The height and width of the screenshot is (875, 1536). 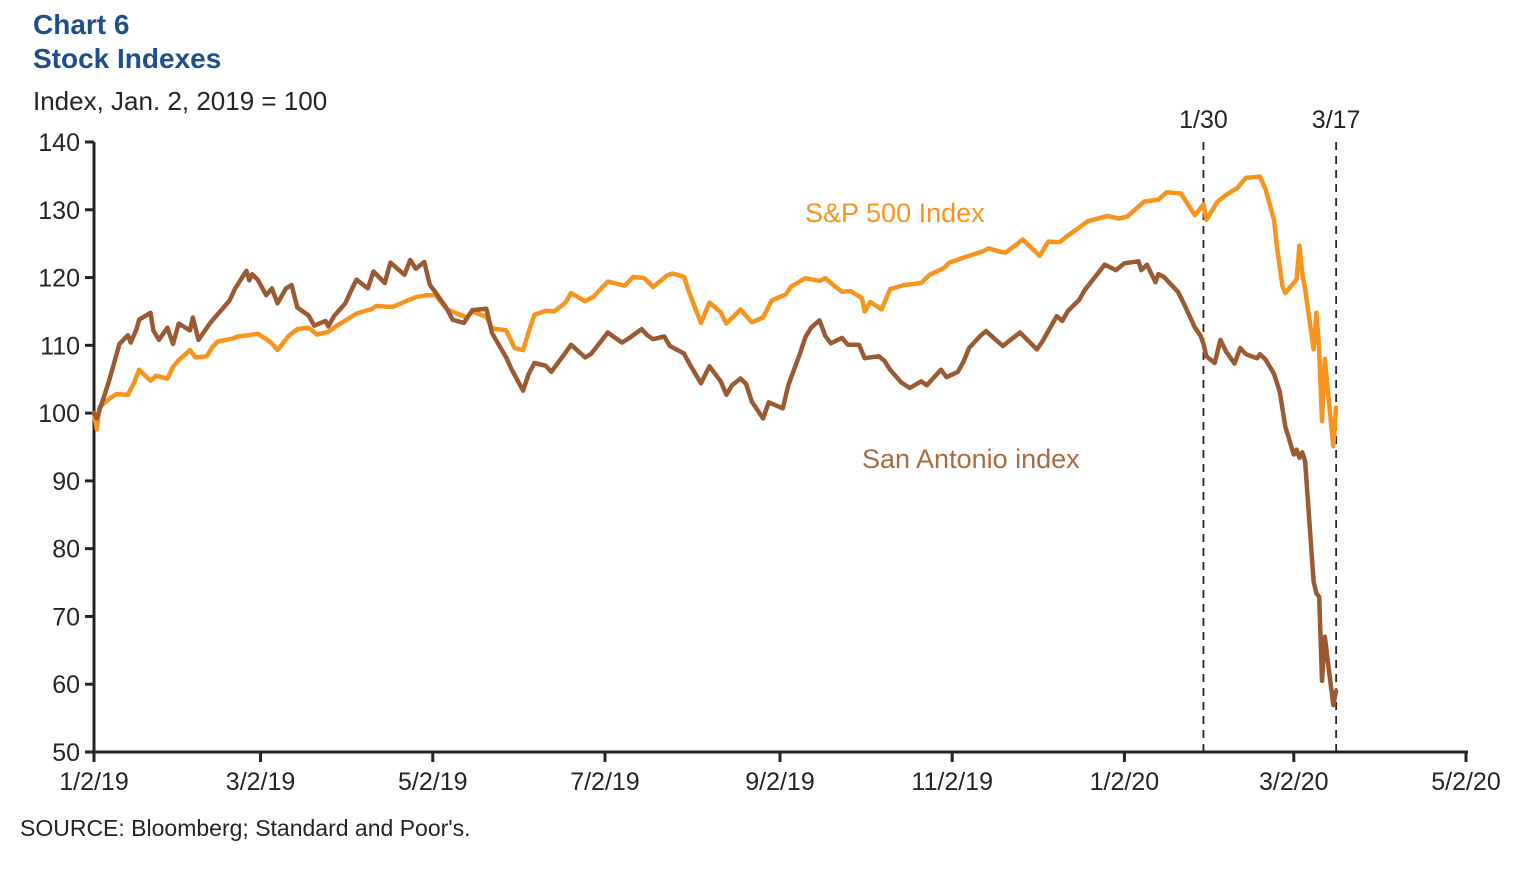 What do you see at coordinates (127, 58) in the screenshot?
I see `chart-title: Stock Indexes` at bounding box center [127, 58].